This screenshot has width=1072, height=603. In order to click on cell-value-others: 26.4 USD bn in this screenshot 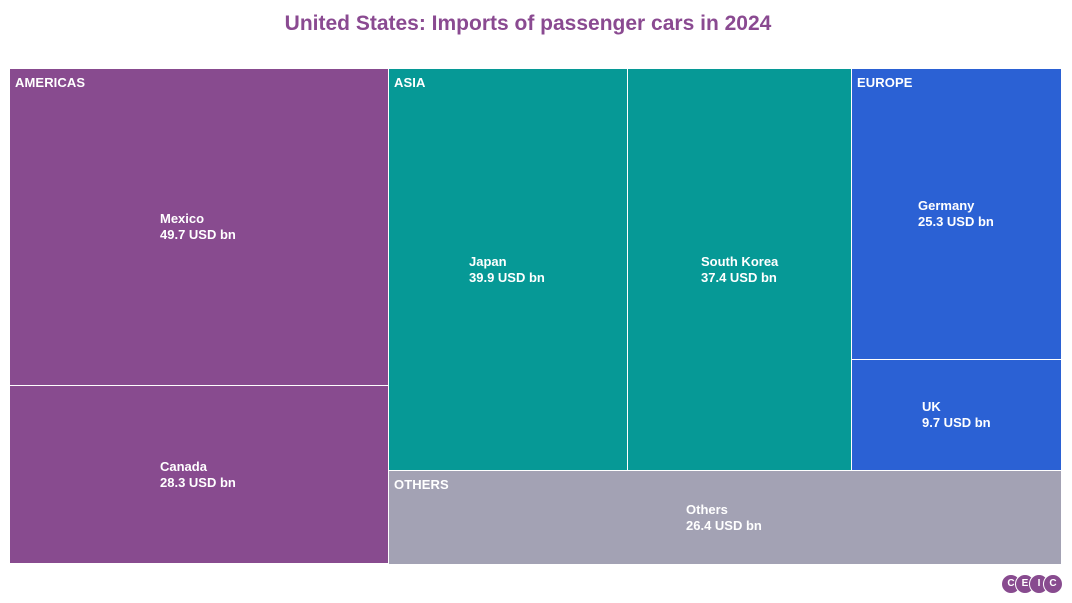, I will do `click(724, 525)`.